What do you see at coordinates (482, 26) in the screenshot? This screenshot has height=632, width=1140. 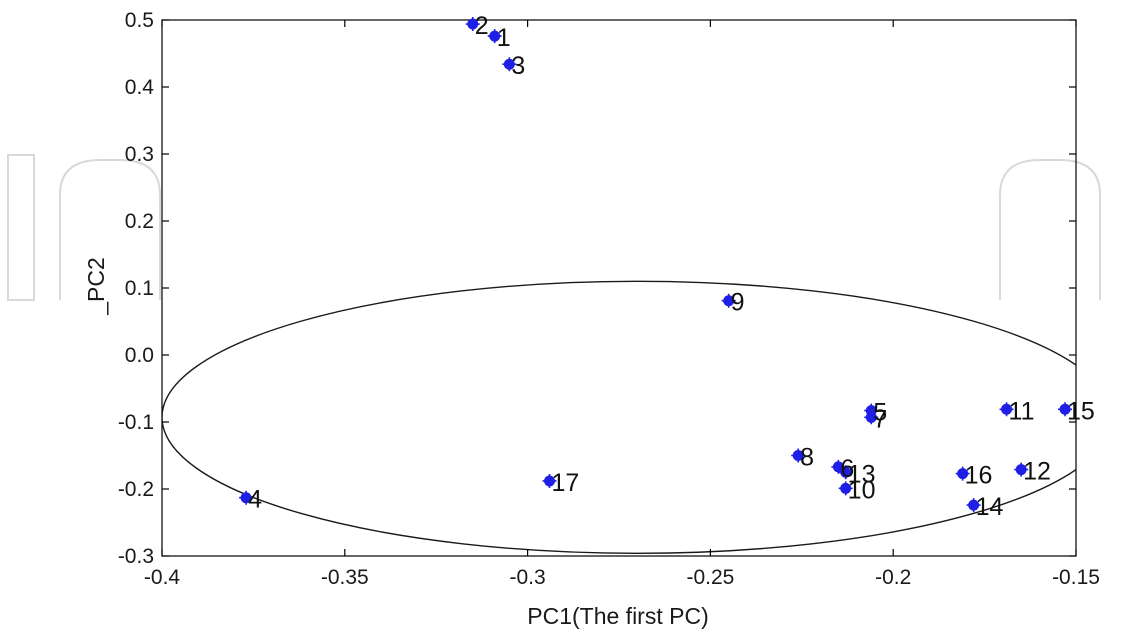 I see `point-label-2: 2` at bounding box center [482, 26].